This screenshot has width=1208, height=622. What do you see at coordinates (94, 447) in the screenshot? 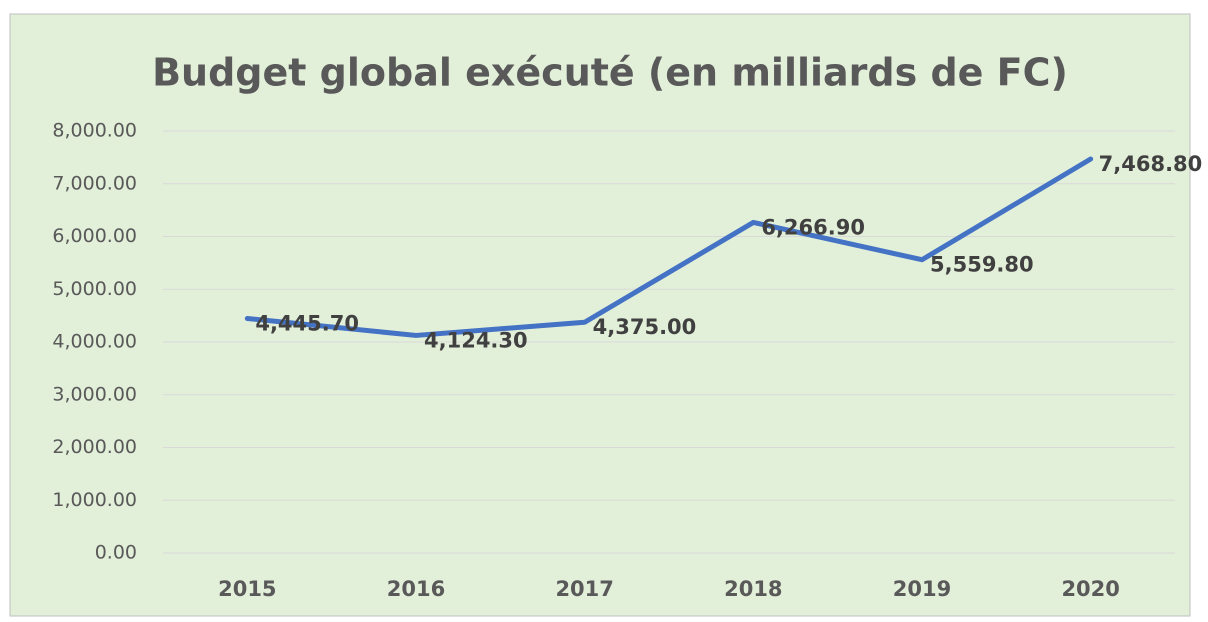
I see `y-tick-label: 2,000.00` at bounding box center [94, 447].